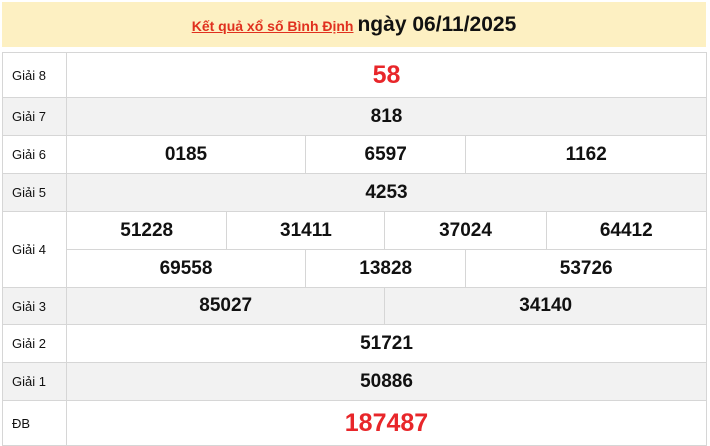 This screenshot has height=446, width=710. I want to click on prize-label: Giải 5, so click(34, 192).